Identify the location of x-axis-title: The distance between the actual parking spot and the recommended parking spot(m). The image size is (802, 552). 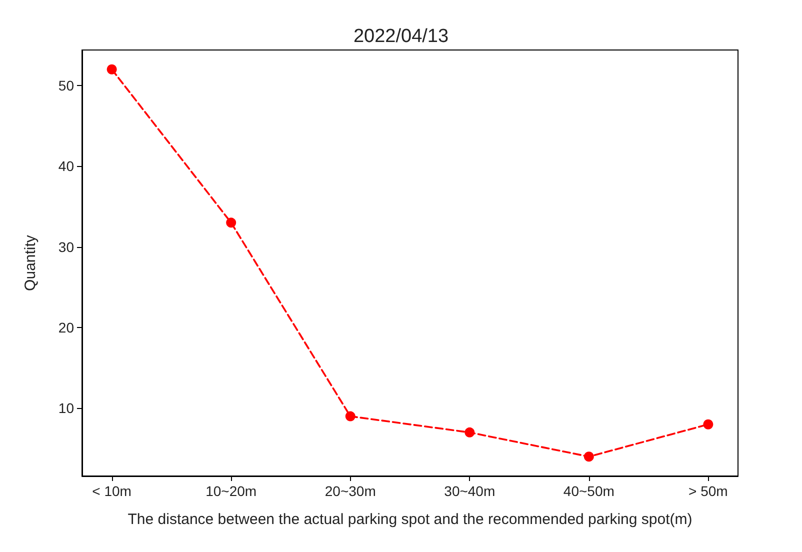
(410, 519).